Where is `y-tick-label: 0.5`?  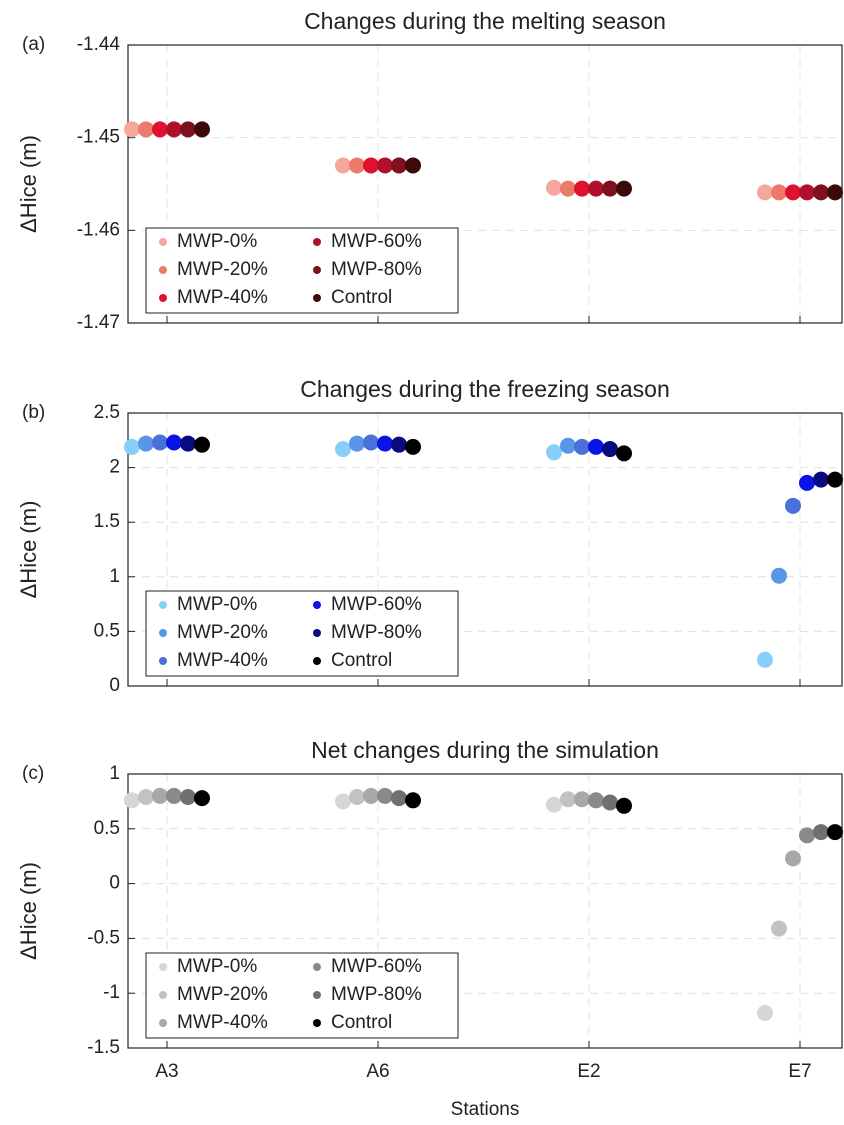
y-tick-label: 0.5 is located at coordinates (107, 828).